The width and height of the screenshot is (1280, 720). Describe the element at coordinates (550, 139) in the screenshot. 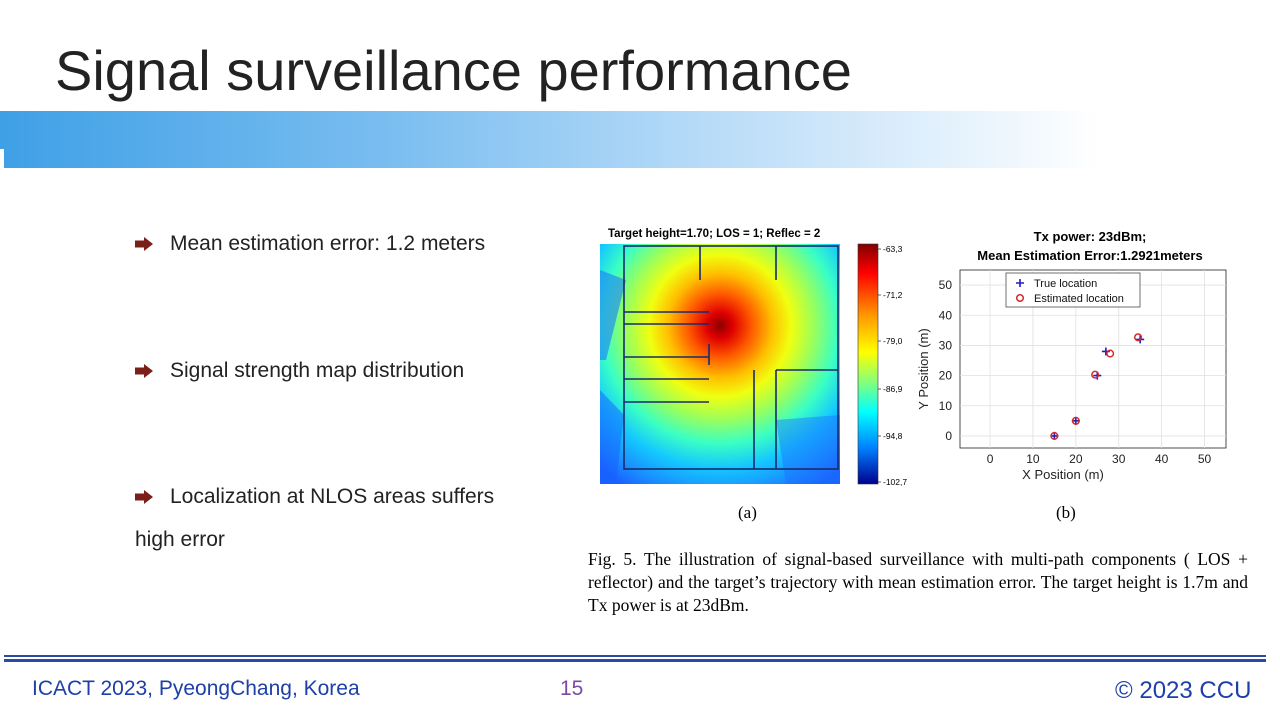

I see `title-gradient-band` at that location.